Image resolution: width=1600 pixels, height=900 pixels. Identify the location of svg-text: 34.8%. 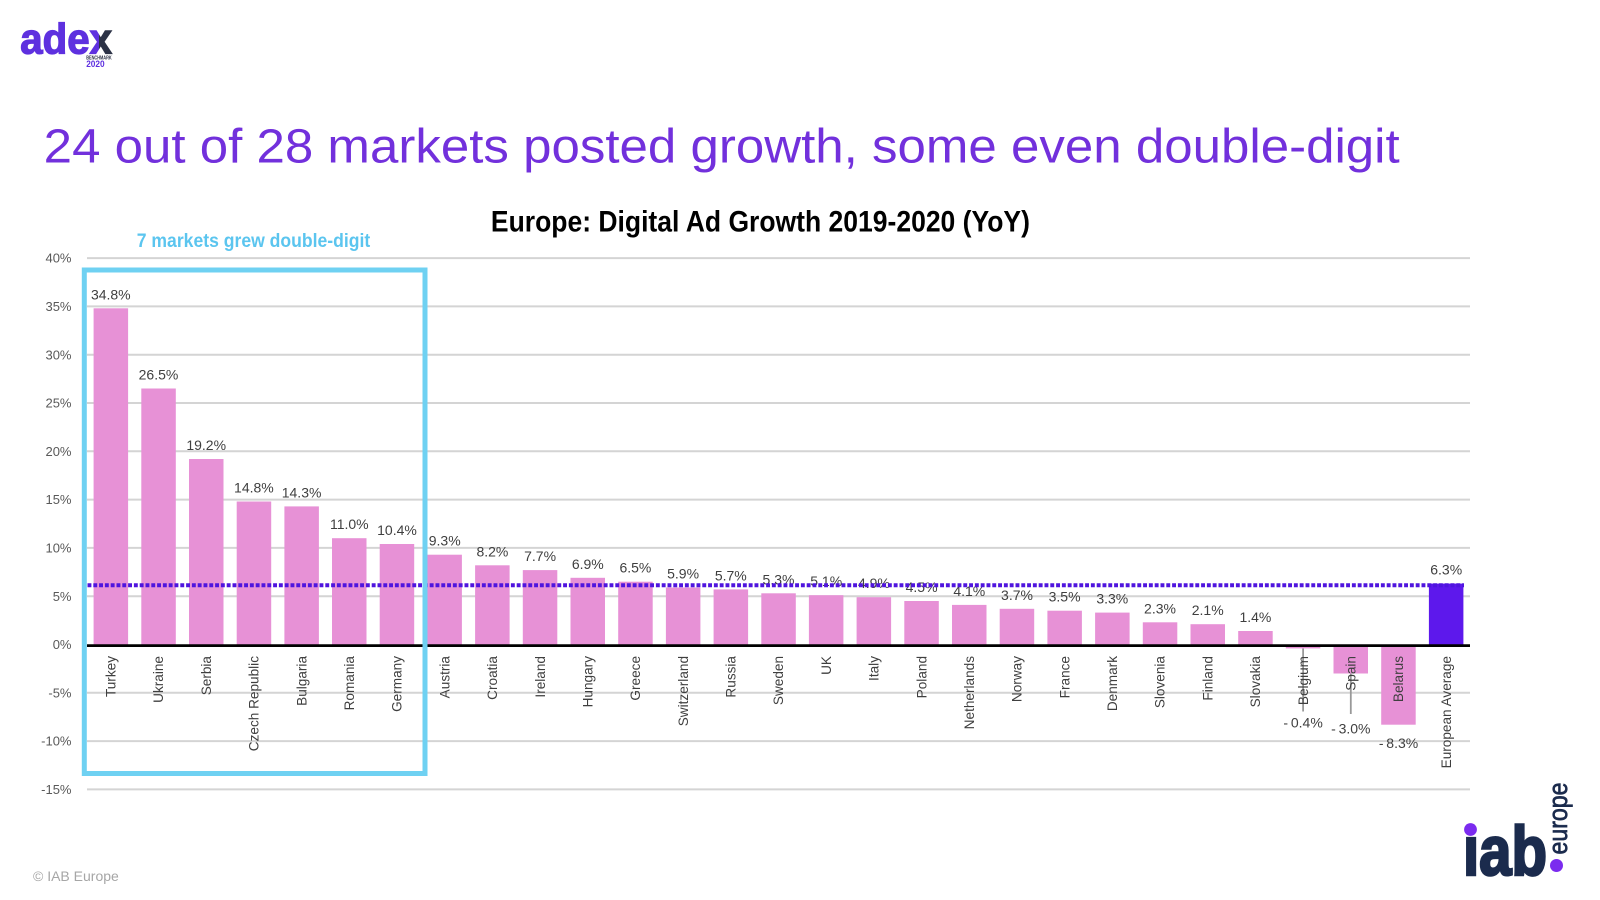
(111, 294).